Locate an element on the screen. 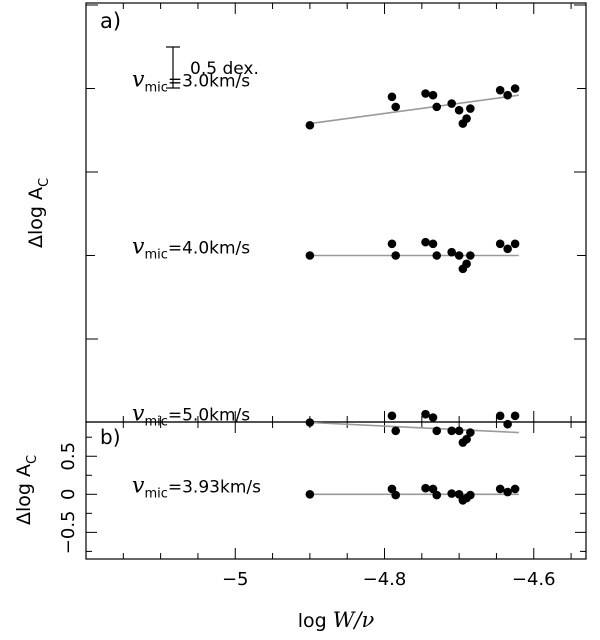 The image size is (600, 640). series-label-b-0: vmic=3.93km/s is located at coordinates (196, 487).